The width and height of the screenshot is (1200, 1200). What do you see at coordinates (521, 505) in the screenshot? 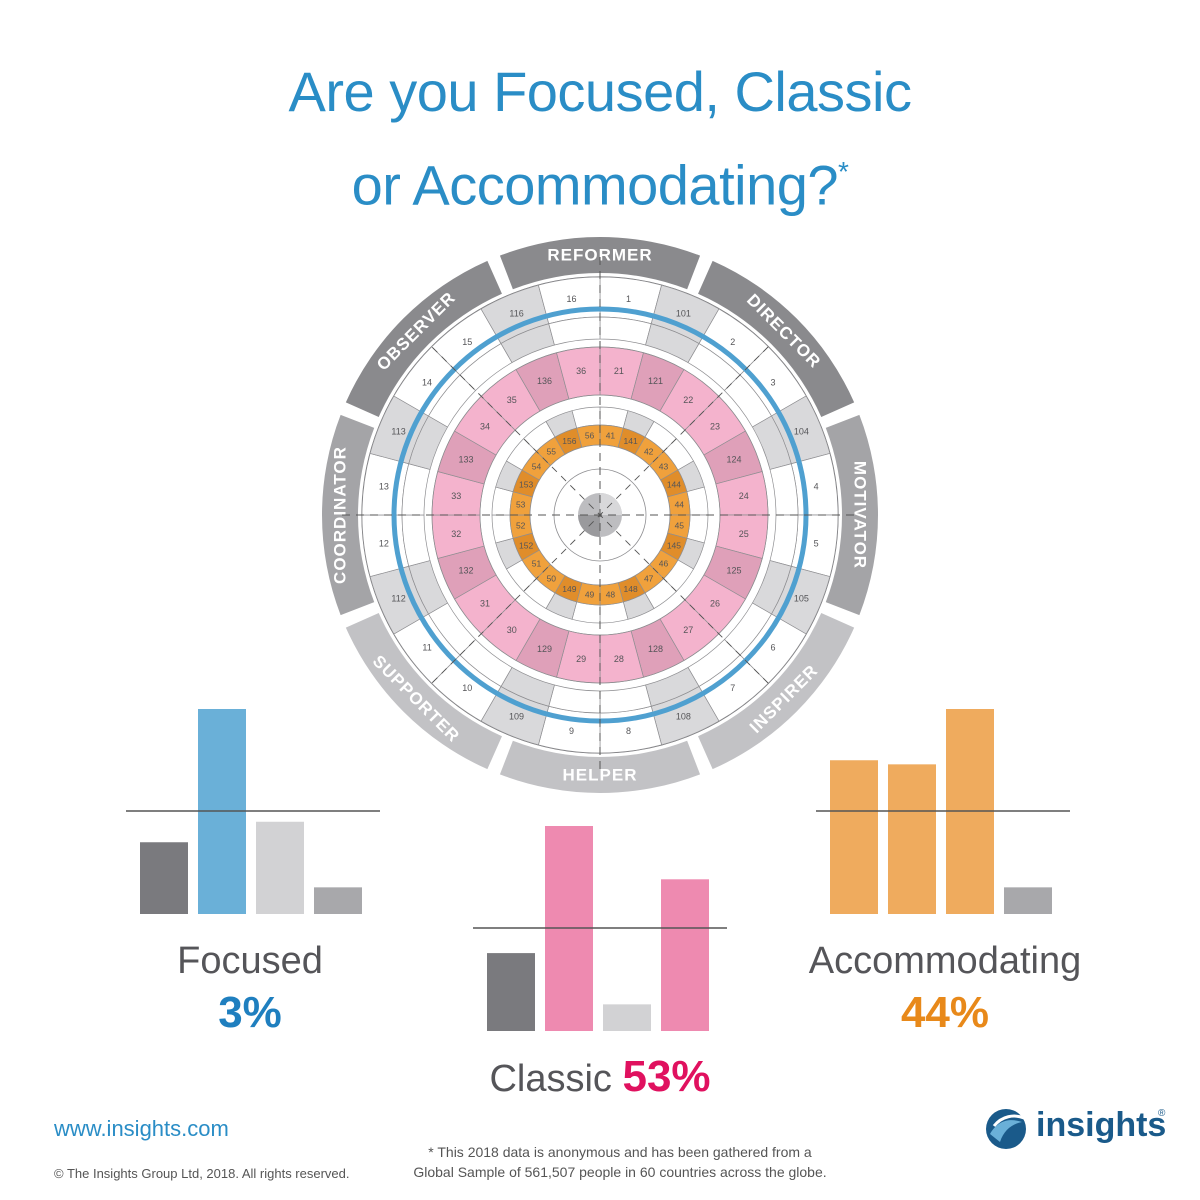
I see `wheel-number: 53` at bounding box center [521, 505].